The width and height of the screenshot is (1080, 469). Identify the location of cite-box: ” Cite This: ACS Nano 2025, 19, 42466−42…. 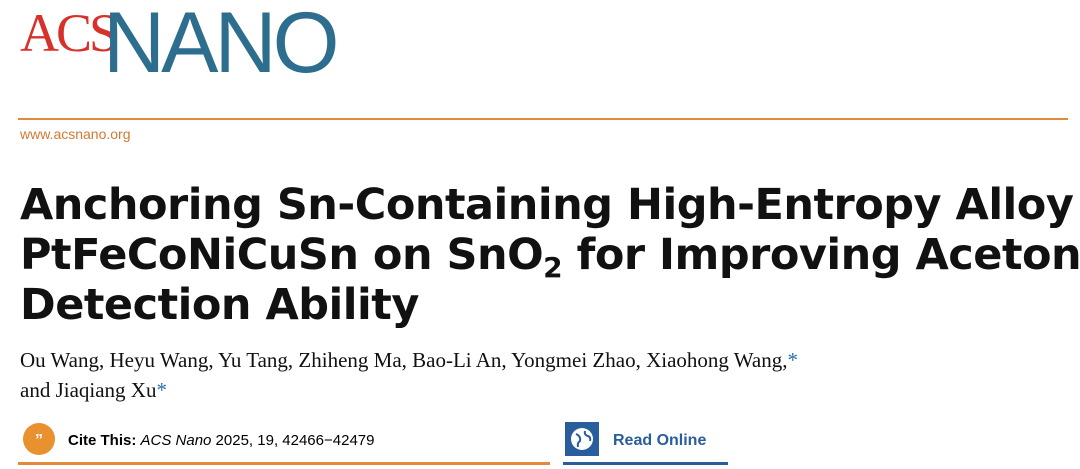
(284, 438).